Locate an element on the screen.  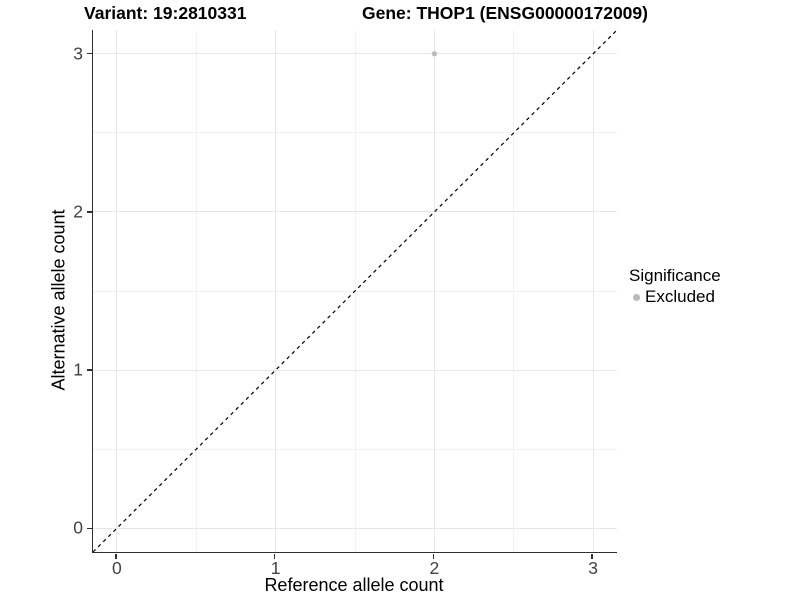
legend-point-icon is located at coordinates (636, 297).